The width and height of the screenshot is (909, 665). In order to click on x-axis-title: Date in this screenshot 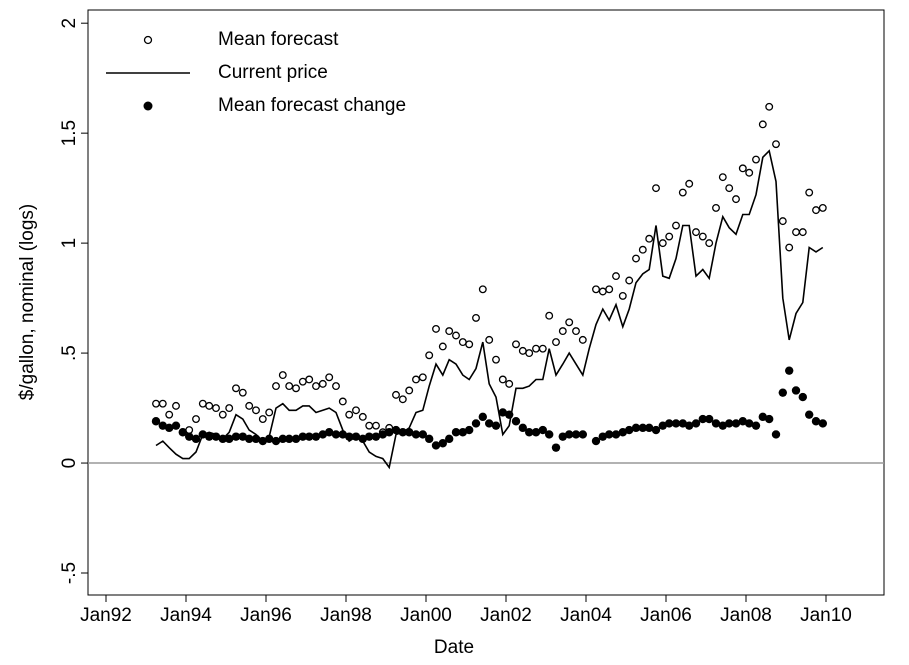, I will do `click(454, 647)`.